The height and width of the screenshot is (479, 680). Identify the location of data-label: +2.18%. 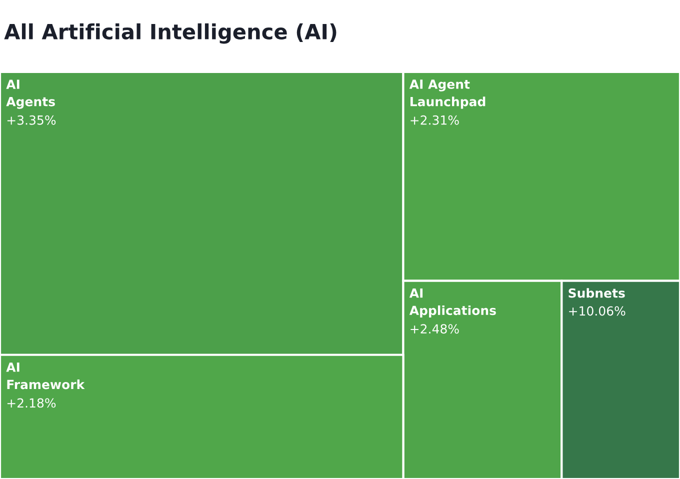
(31, 403).